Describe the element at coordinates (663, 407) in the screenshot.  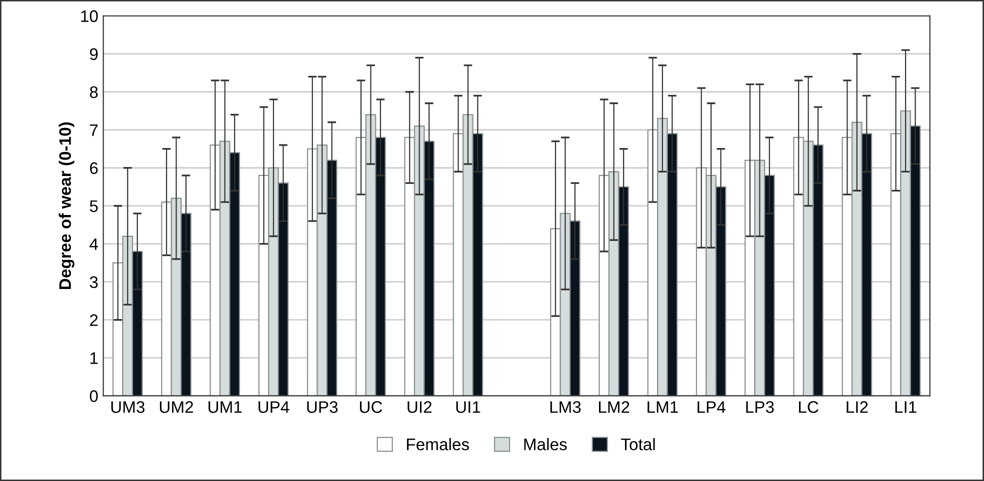
I see `x-tick-label: LM1` at that location.